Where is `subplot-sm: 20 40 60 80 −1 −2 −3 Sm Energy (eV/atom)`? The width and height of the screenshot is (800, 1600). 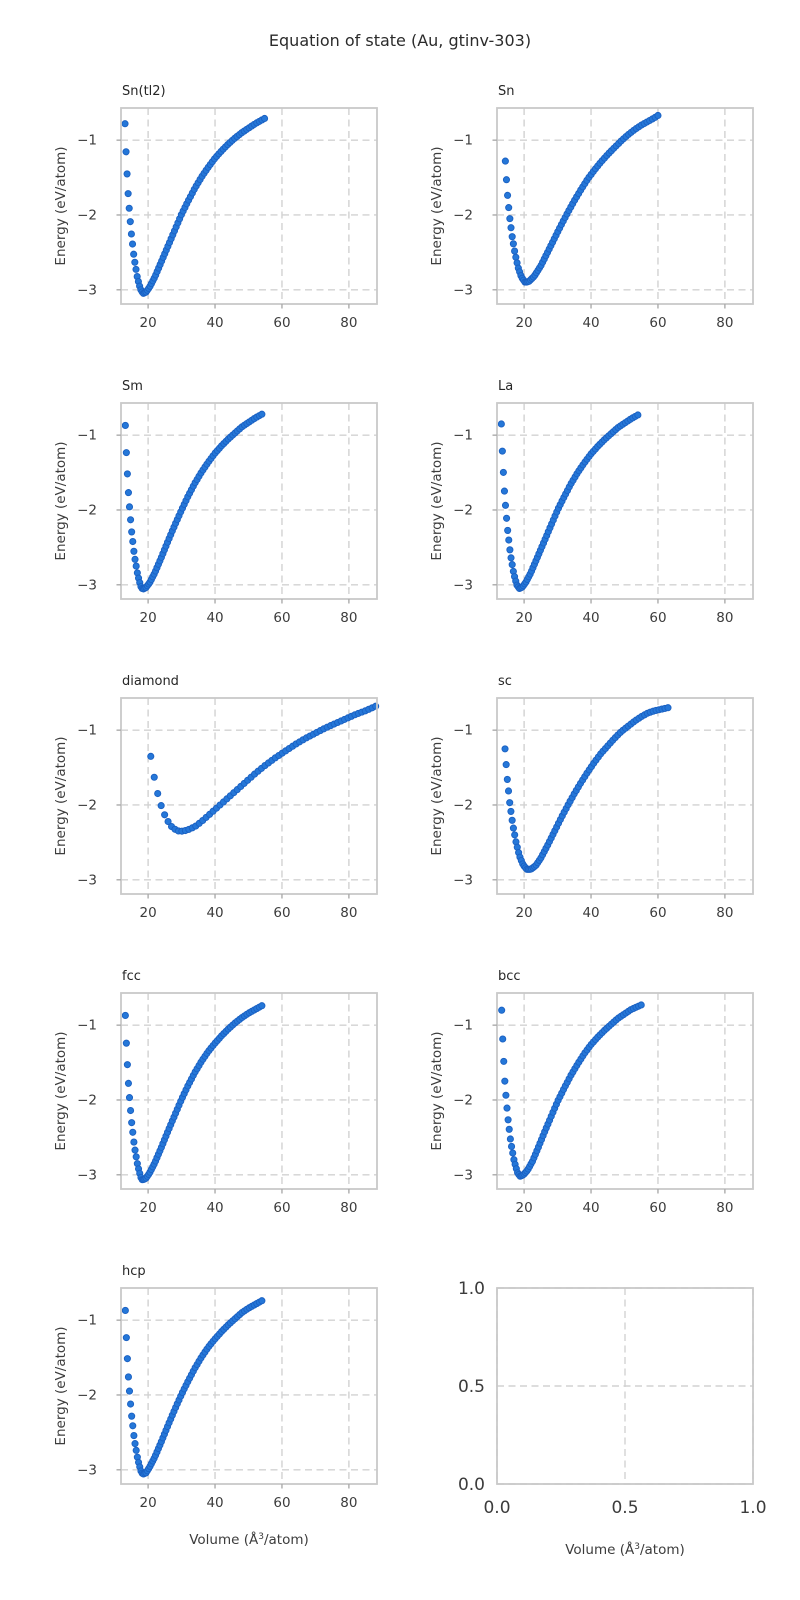 subplot-sm: 20 40 60 80 −1 −2 −3 Sm Energy (eV/atom) is located at coordinates (215, 502).